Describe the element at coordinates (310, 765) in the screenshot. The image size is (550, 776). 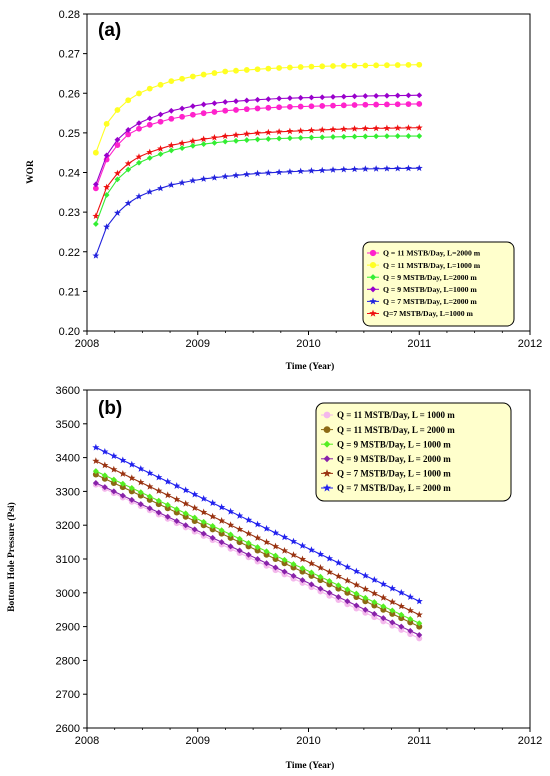
I see `panel-b-x-axis-title: Time (Year)` at that location.